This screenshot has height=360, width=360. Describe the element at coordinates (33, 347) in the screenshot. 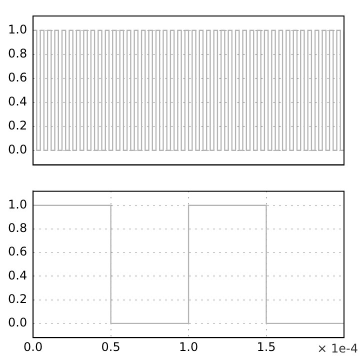

I see `x-tick-label: 0.0` at that location.